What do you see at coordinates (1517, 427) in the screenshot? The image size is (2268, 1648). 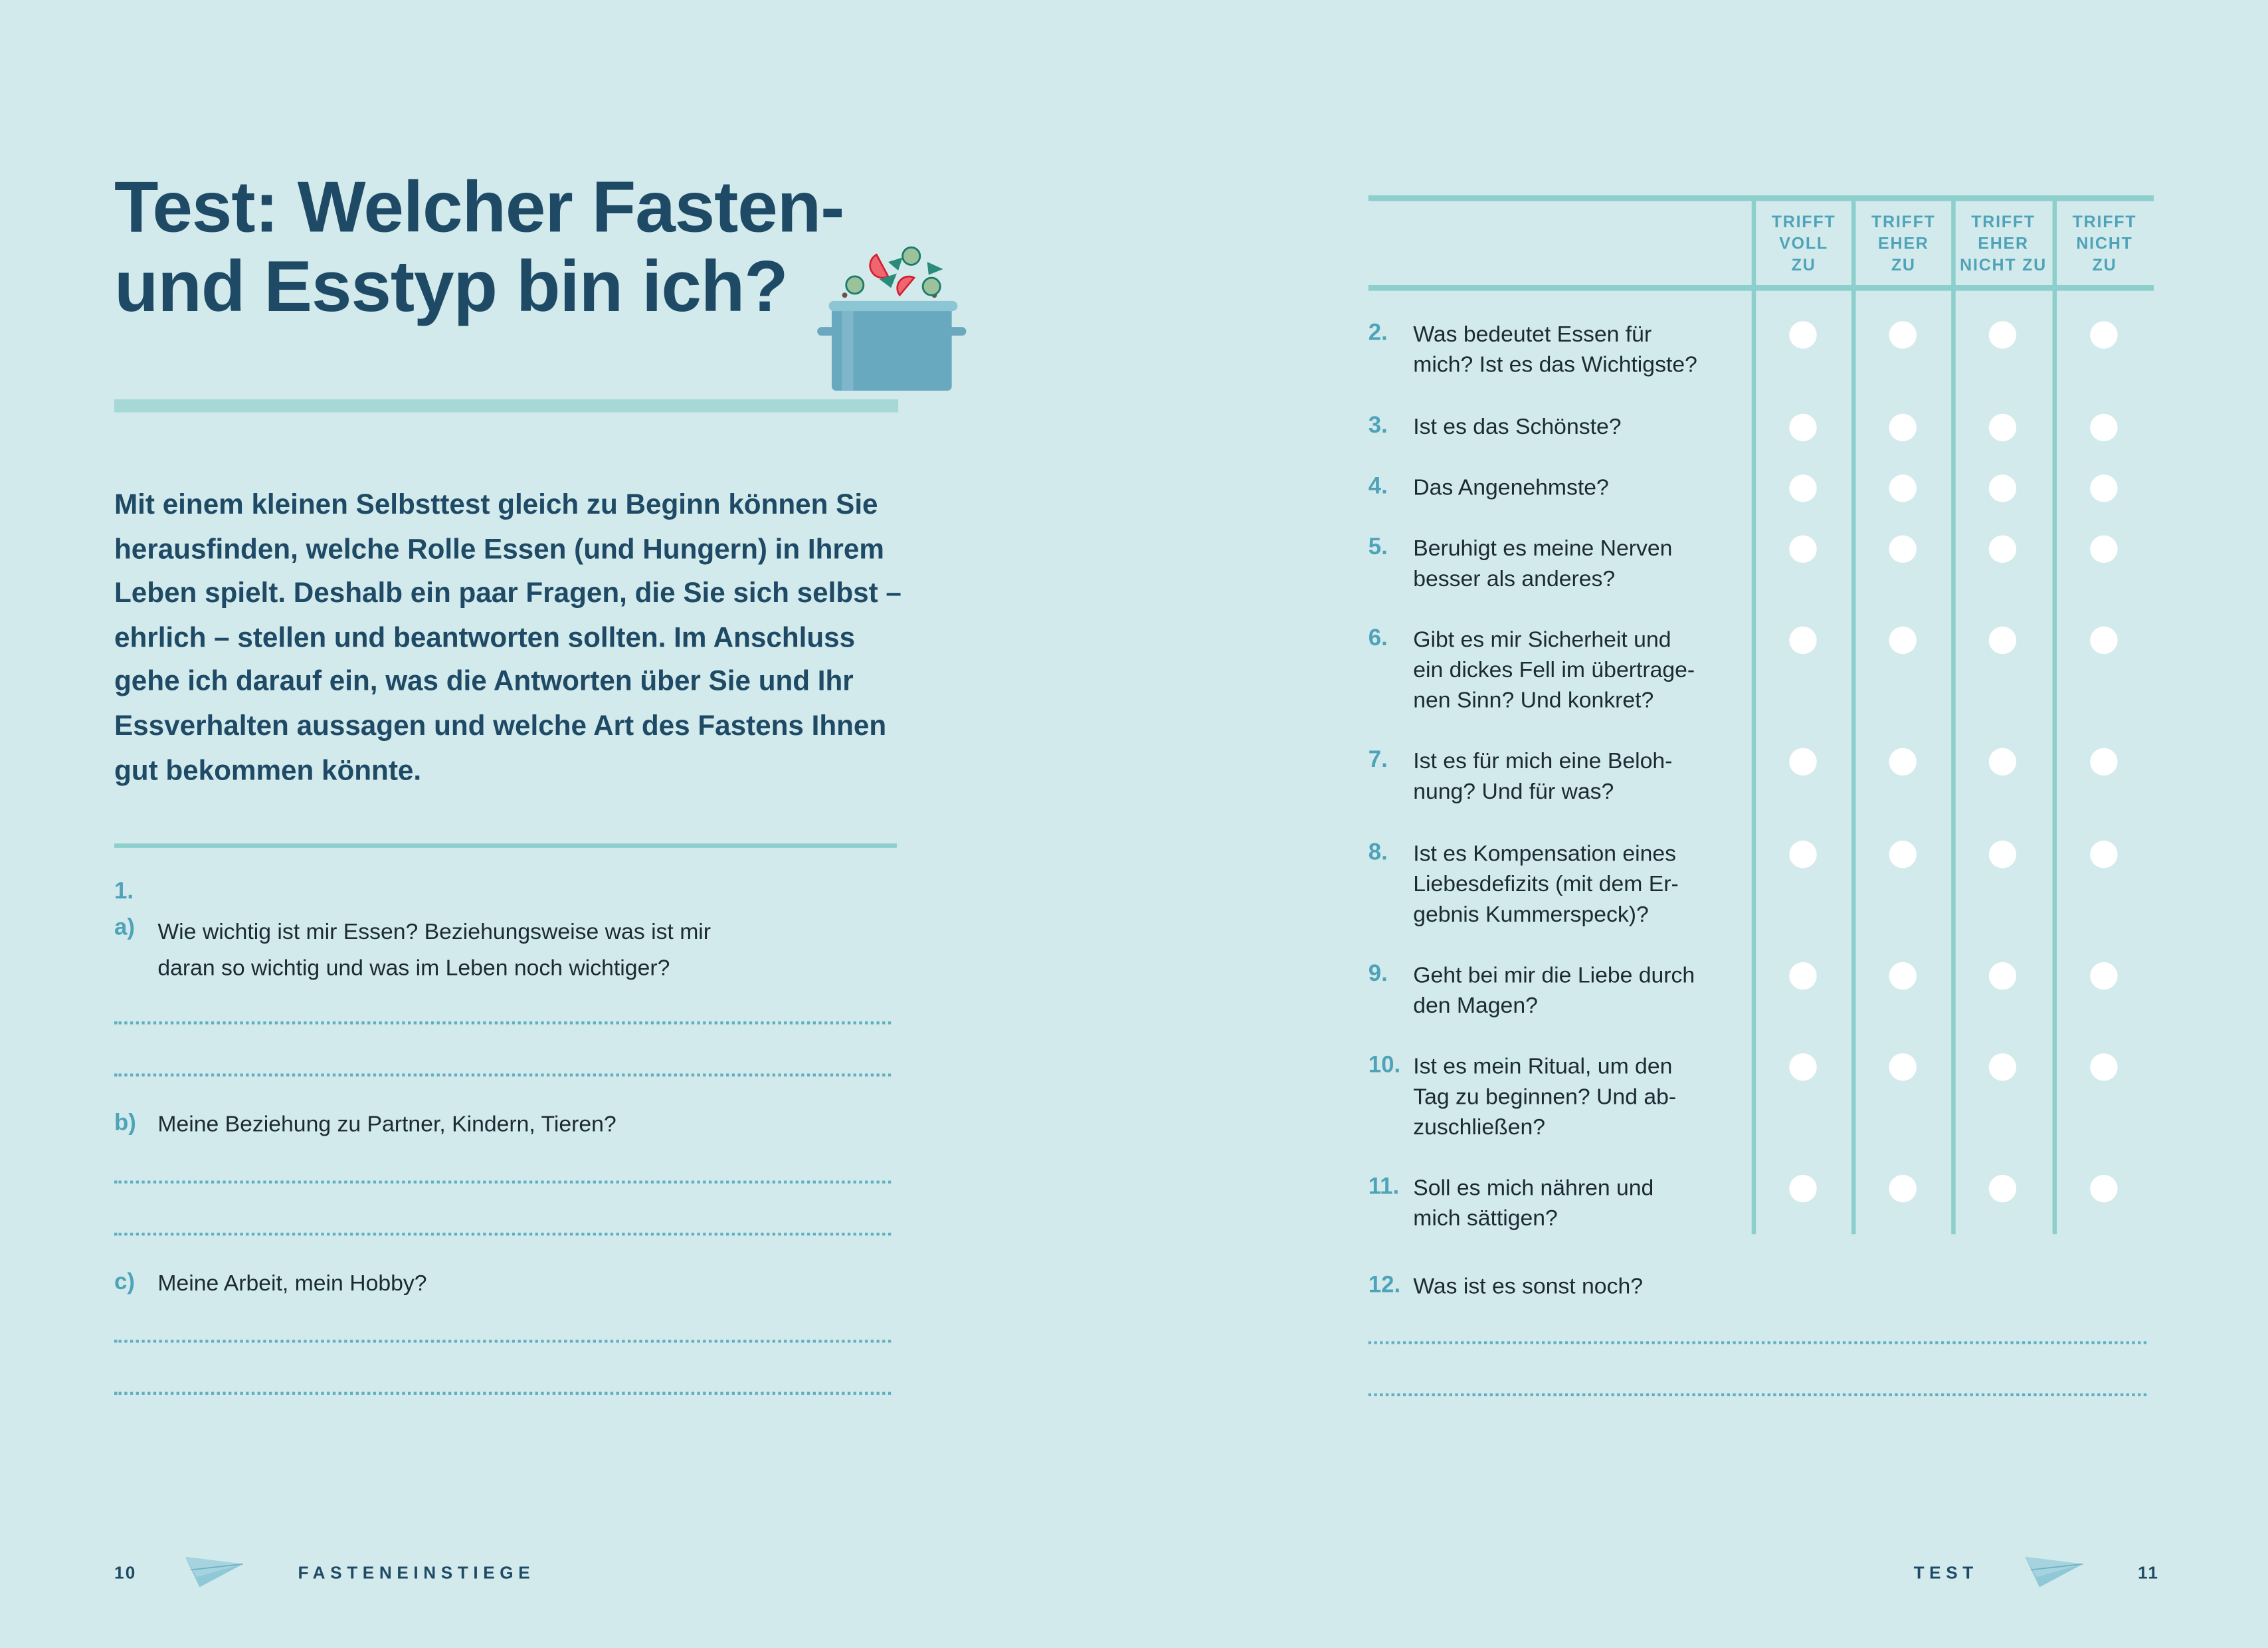 I see `text-line: Ist es das Schönste?` at bounding box center [1517, 427].